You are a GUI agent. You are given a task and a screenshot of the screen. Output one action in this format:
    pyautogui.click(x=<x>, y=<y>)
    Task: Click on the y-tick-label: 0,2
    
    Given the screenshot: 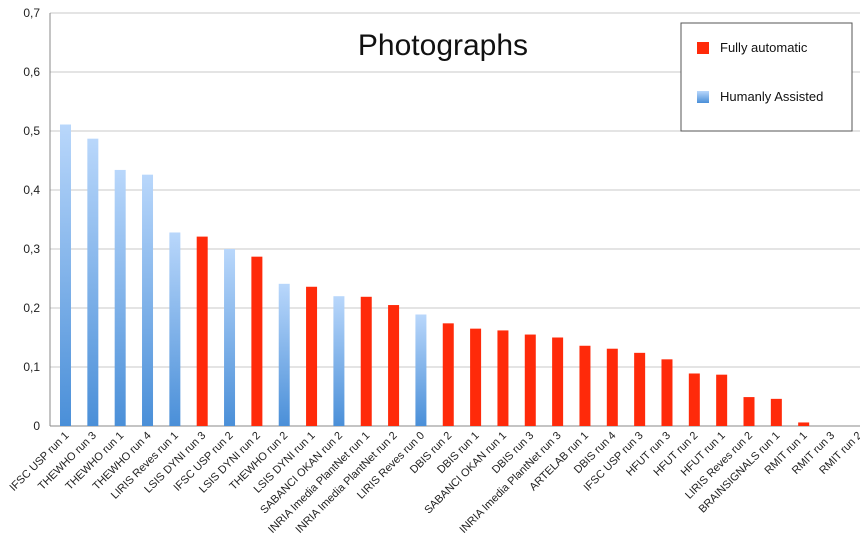 What is the action you would take?
    pyautogui.click(x=31, y=308)
    